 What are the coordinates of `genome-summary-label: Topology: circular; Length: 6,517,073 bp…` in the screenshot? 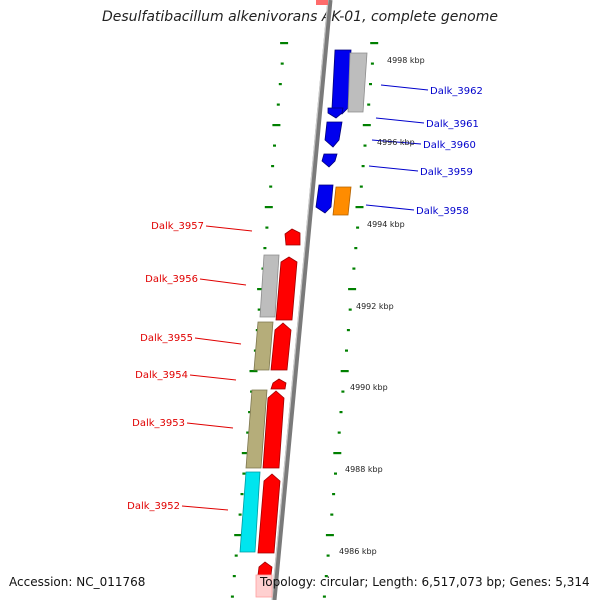 It's located at (425, 582).